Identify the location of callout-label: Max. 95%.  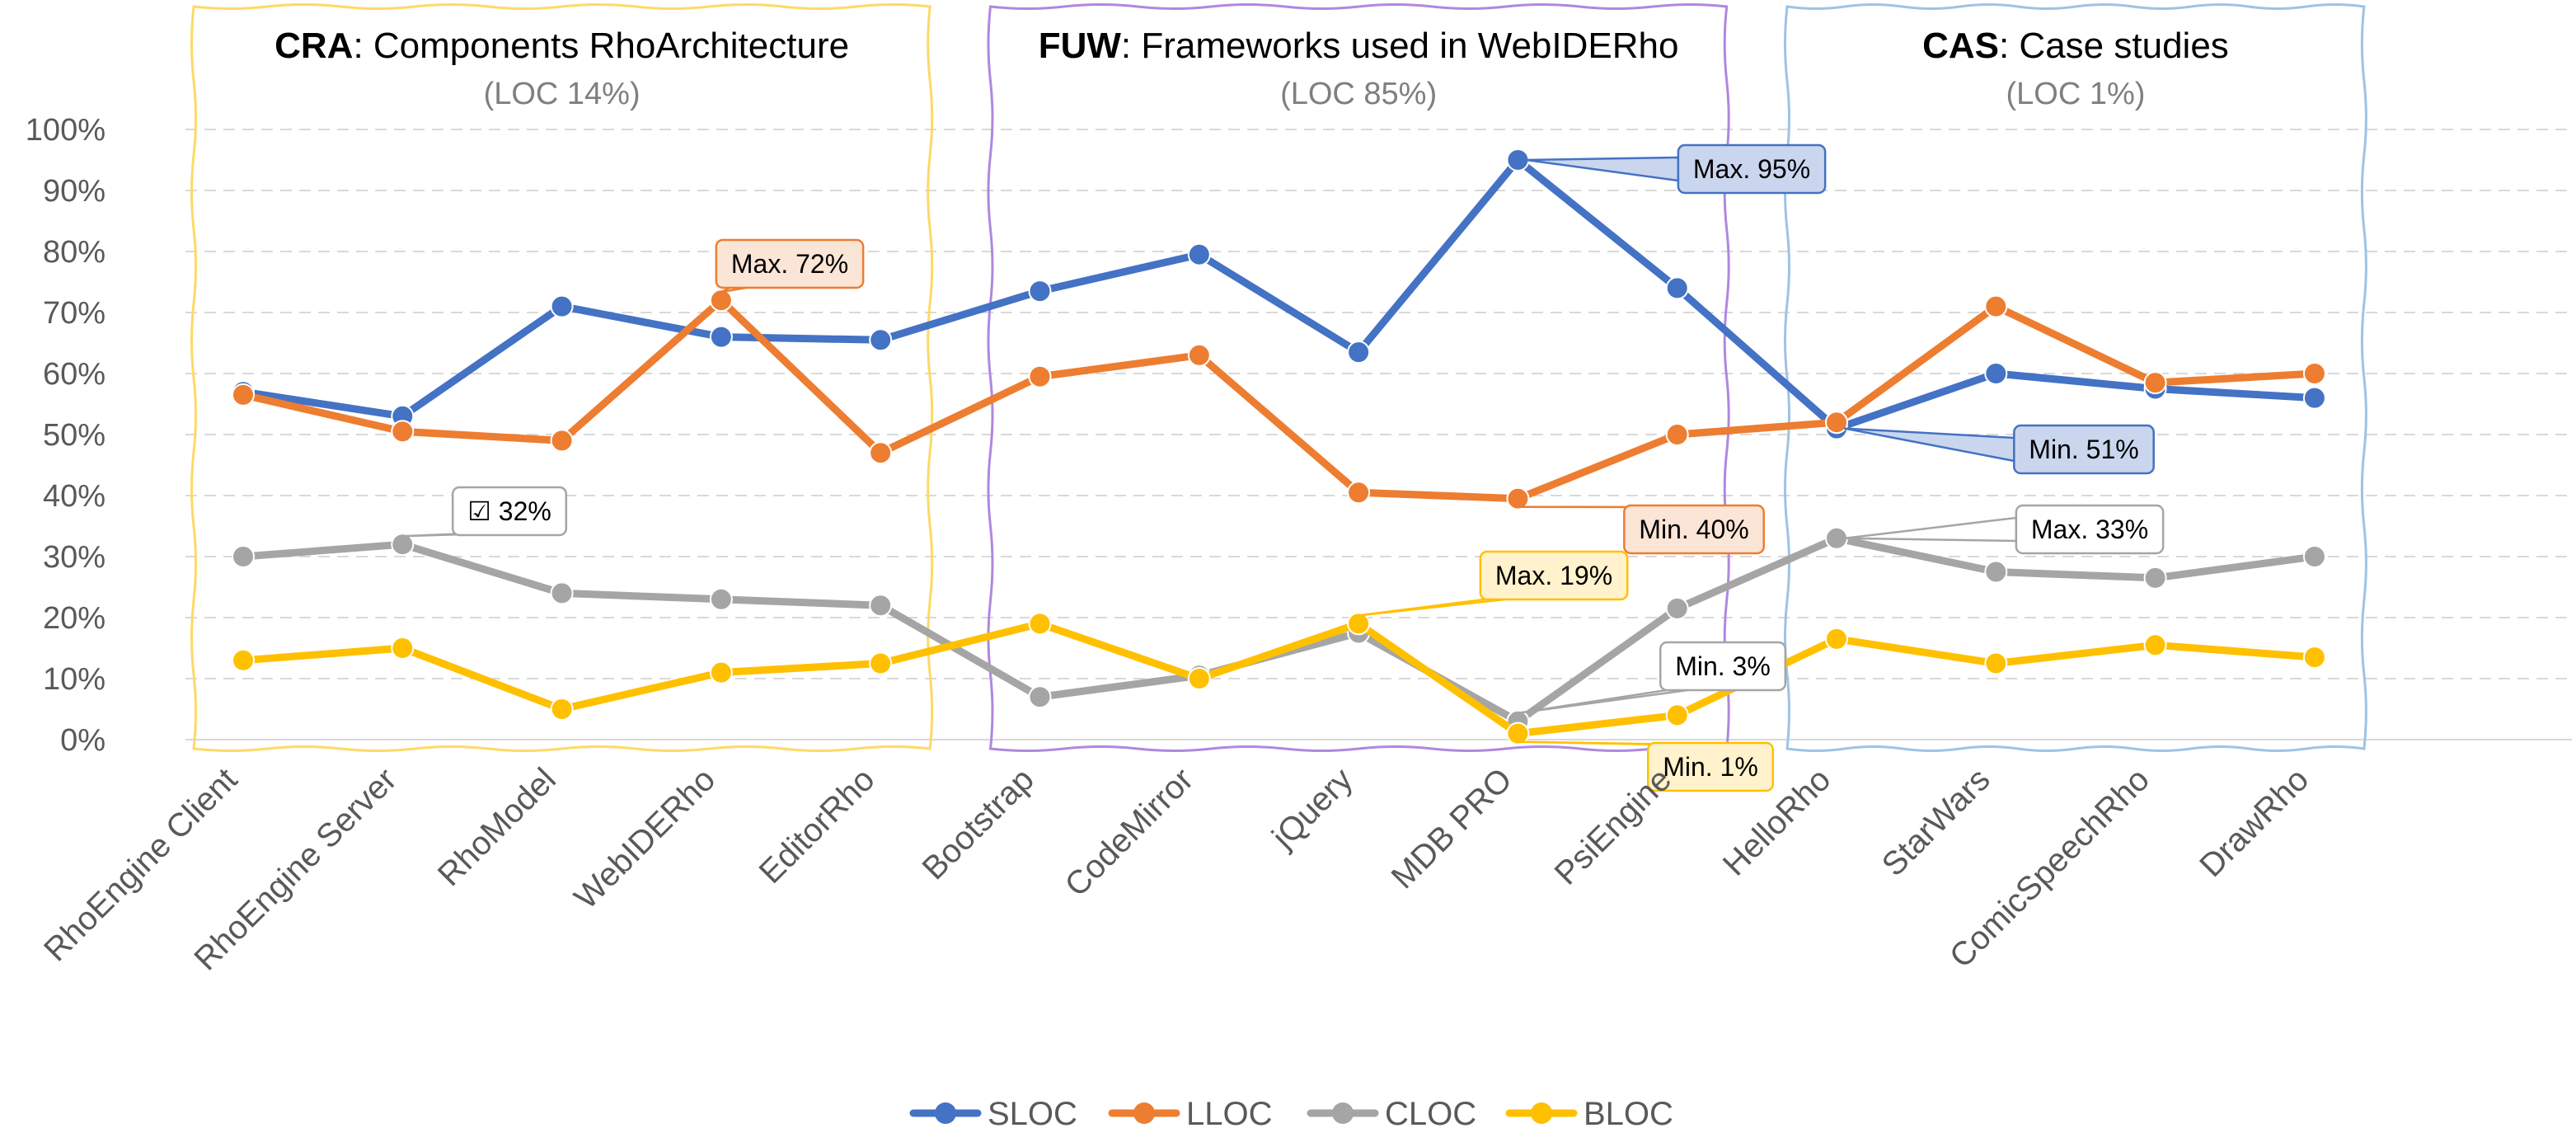
(1751, 169).